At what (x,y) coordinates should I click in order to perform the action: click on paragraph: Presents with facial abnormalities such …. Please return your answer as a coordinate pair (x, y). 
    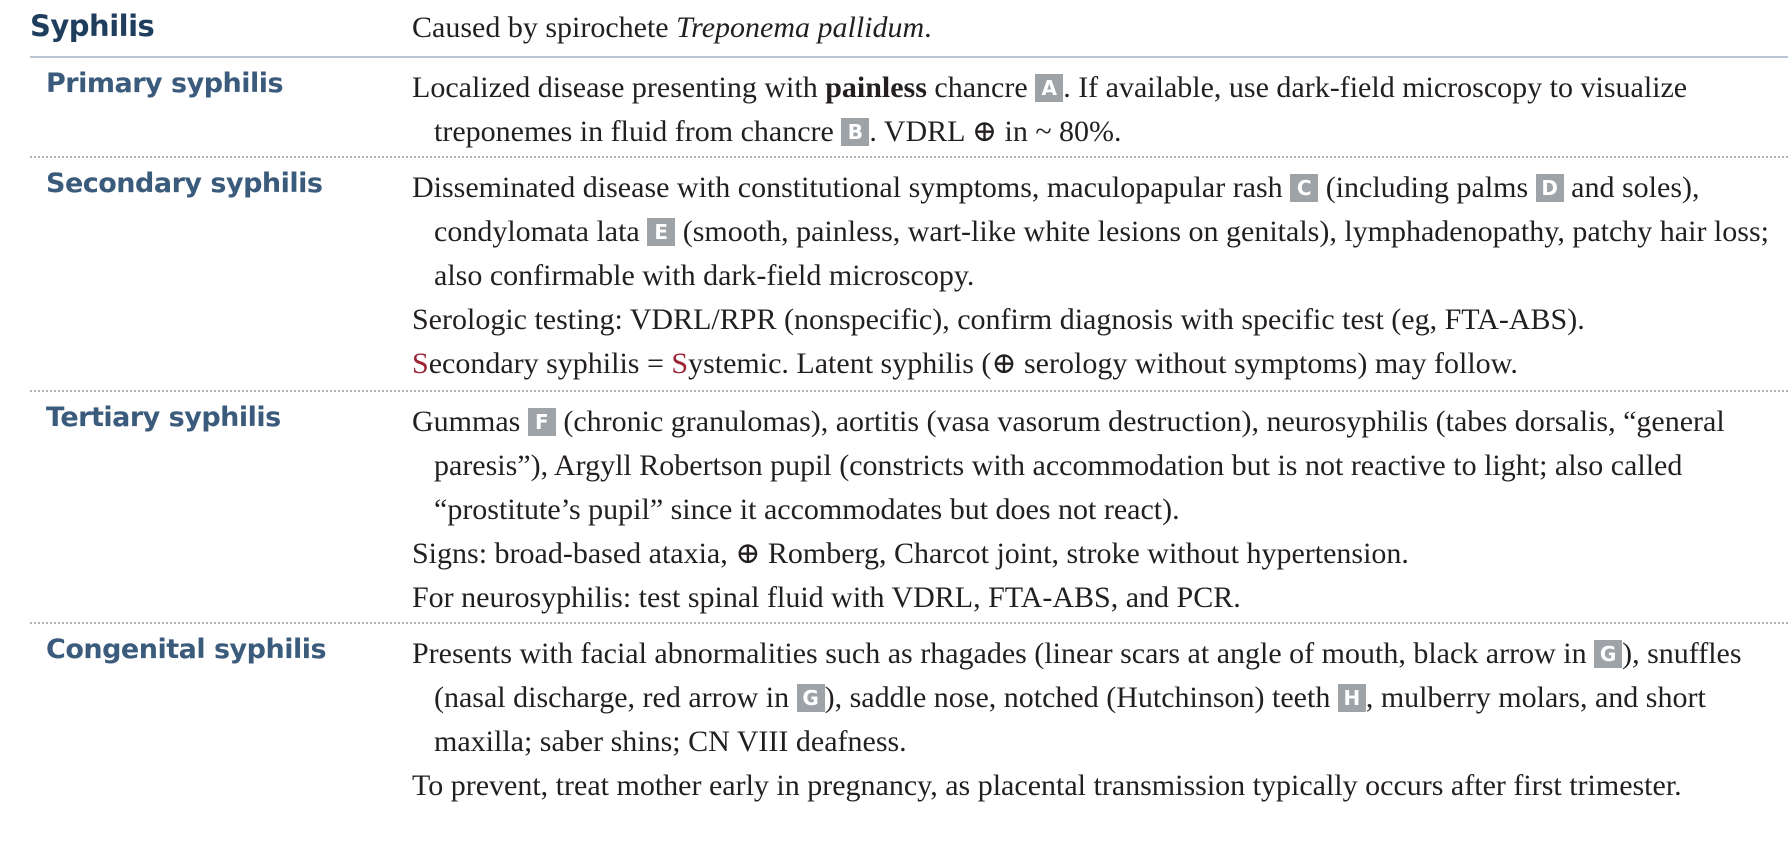
    Looking at the image, I should click on (1077, 697).